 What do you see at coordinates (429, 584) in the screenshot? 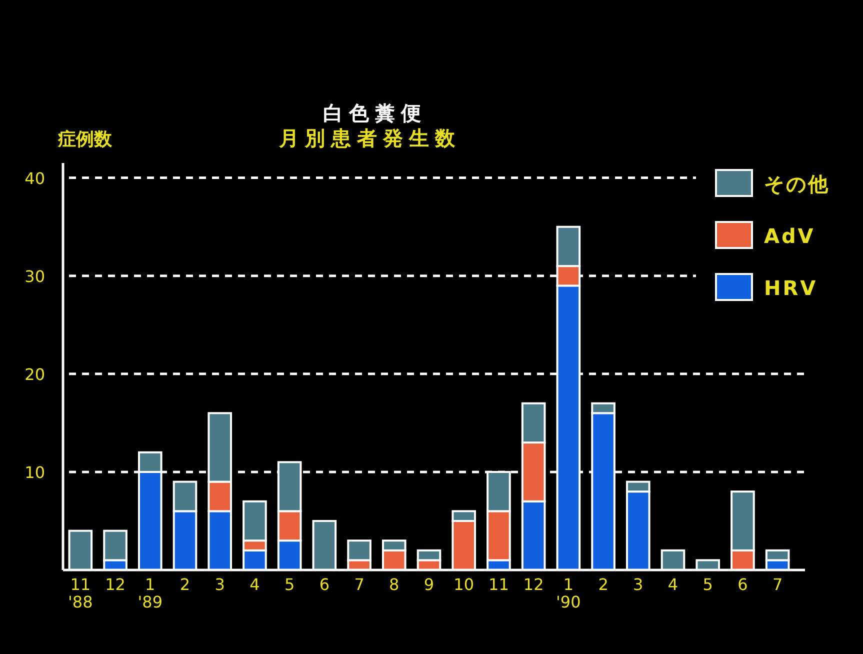
I see `x-tick-label: 9` at bounding box center [429, 584].